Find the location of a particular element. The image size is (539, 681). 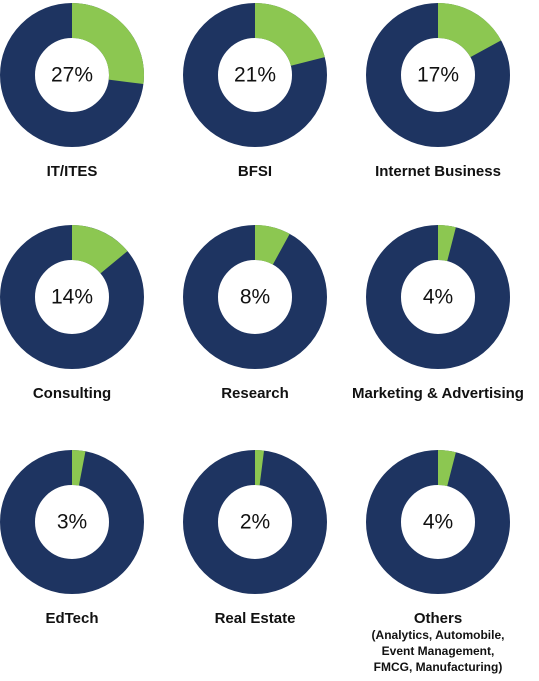

value-label: 2% is located at coordinates (255, 522).